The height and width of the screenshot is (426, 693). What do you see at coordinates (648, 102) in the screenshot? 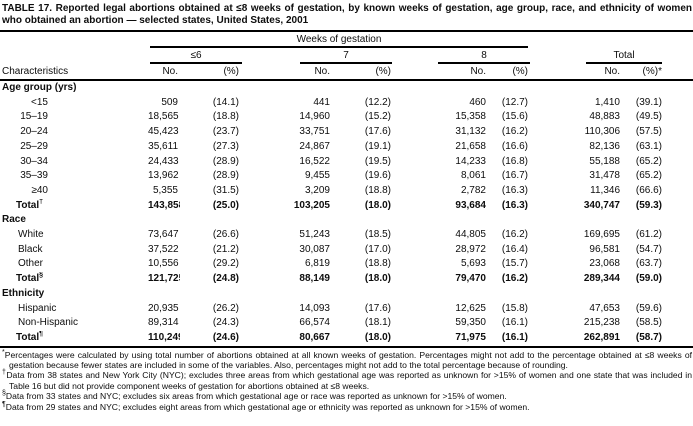
I see `percent-cell: (39.1)` at bounding box center [648, 102].